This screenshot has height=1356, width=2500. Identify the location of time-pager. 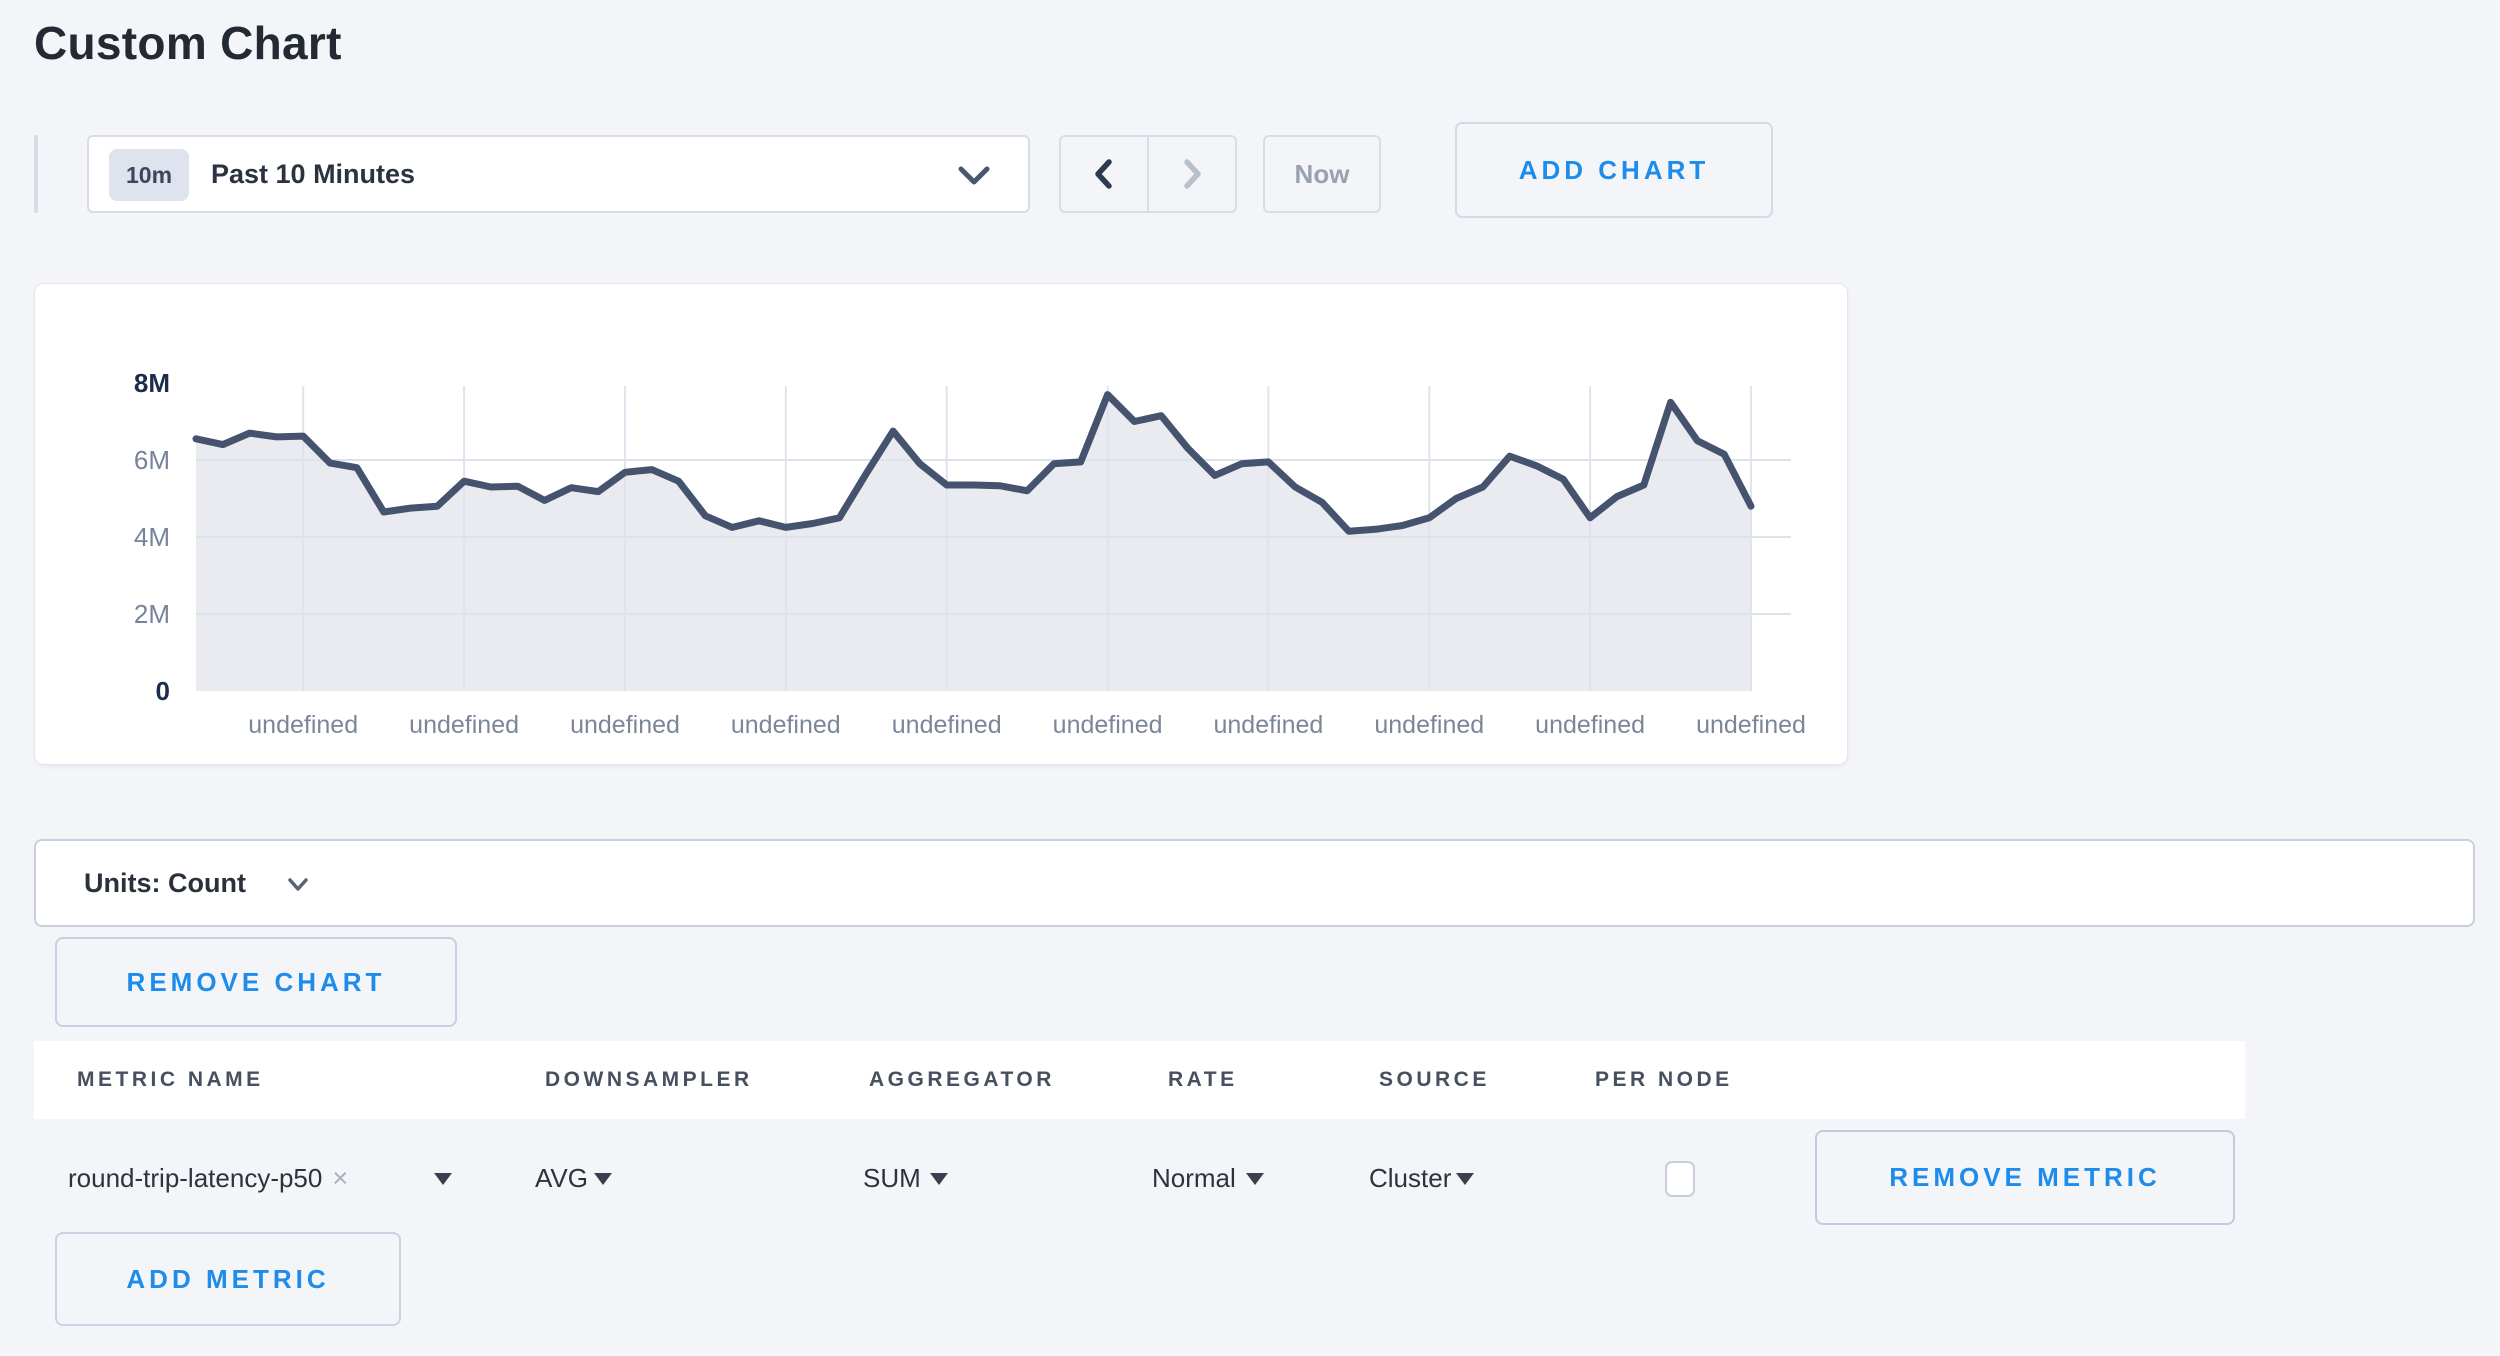
(1148, 174).